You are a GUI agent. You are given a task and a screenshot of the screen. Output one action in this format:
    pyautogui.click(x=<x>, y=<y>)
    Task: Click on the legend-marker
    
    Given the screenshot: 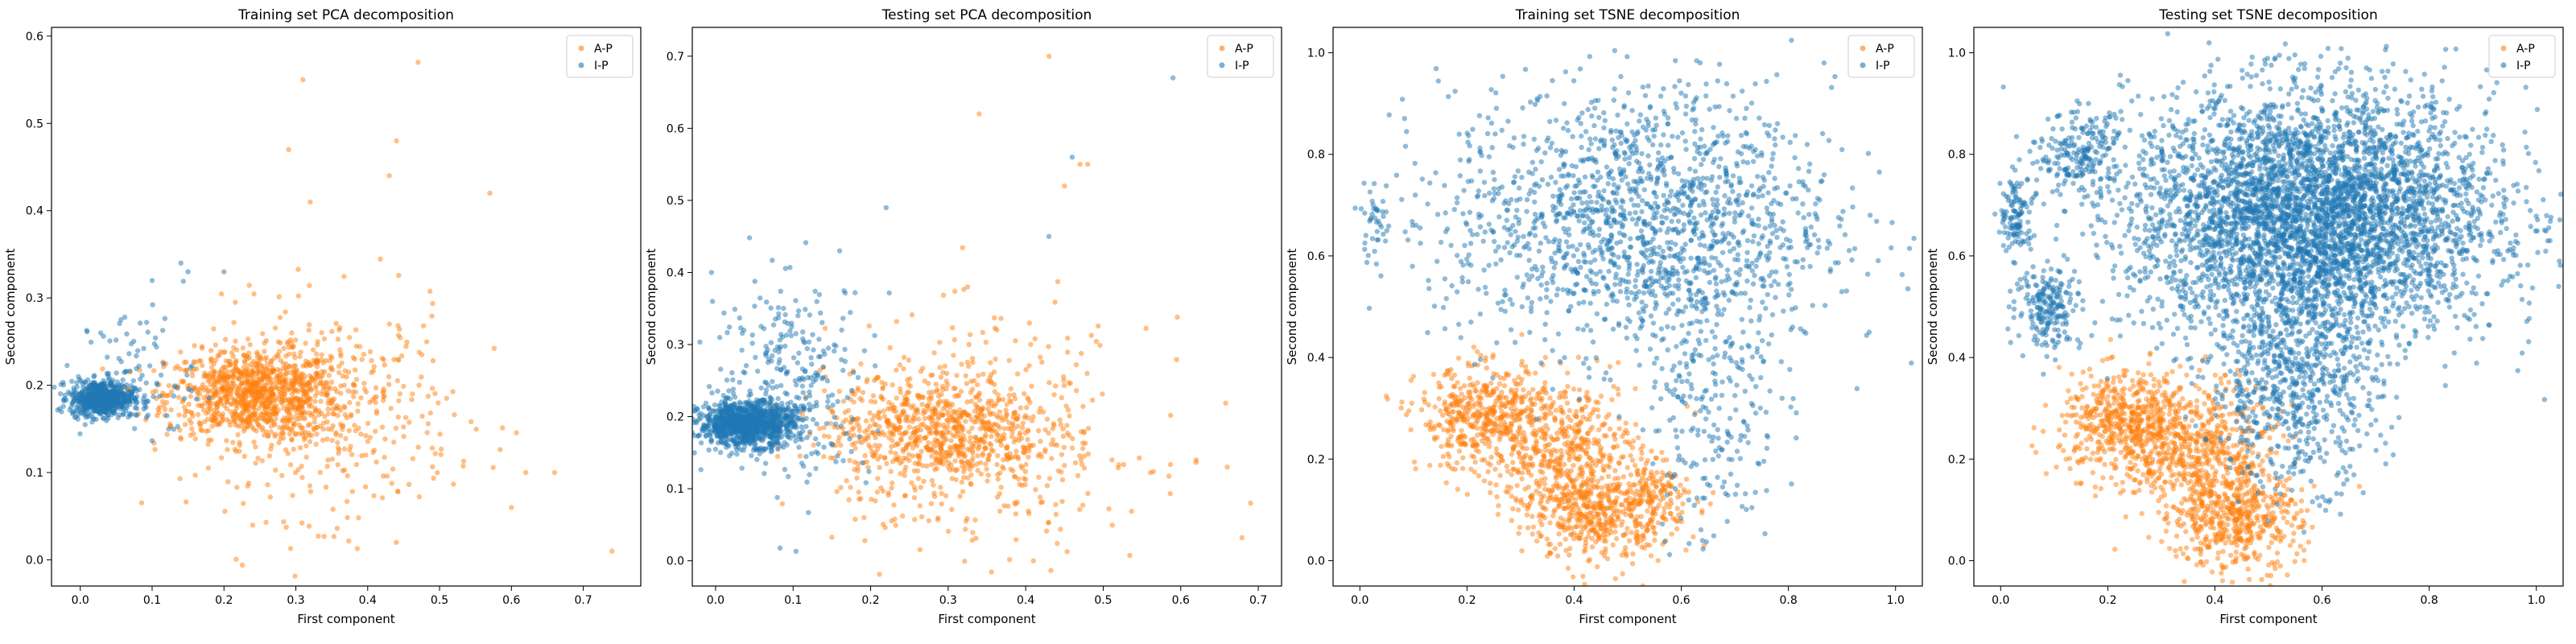 What is the action you would take?
    pyautogui.click(x=1222, y=48)
    